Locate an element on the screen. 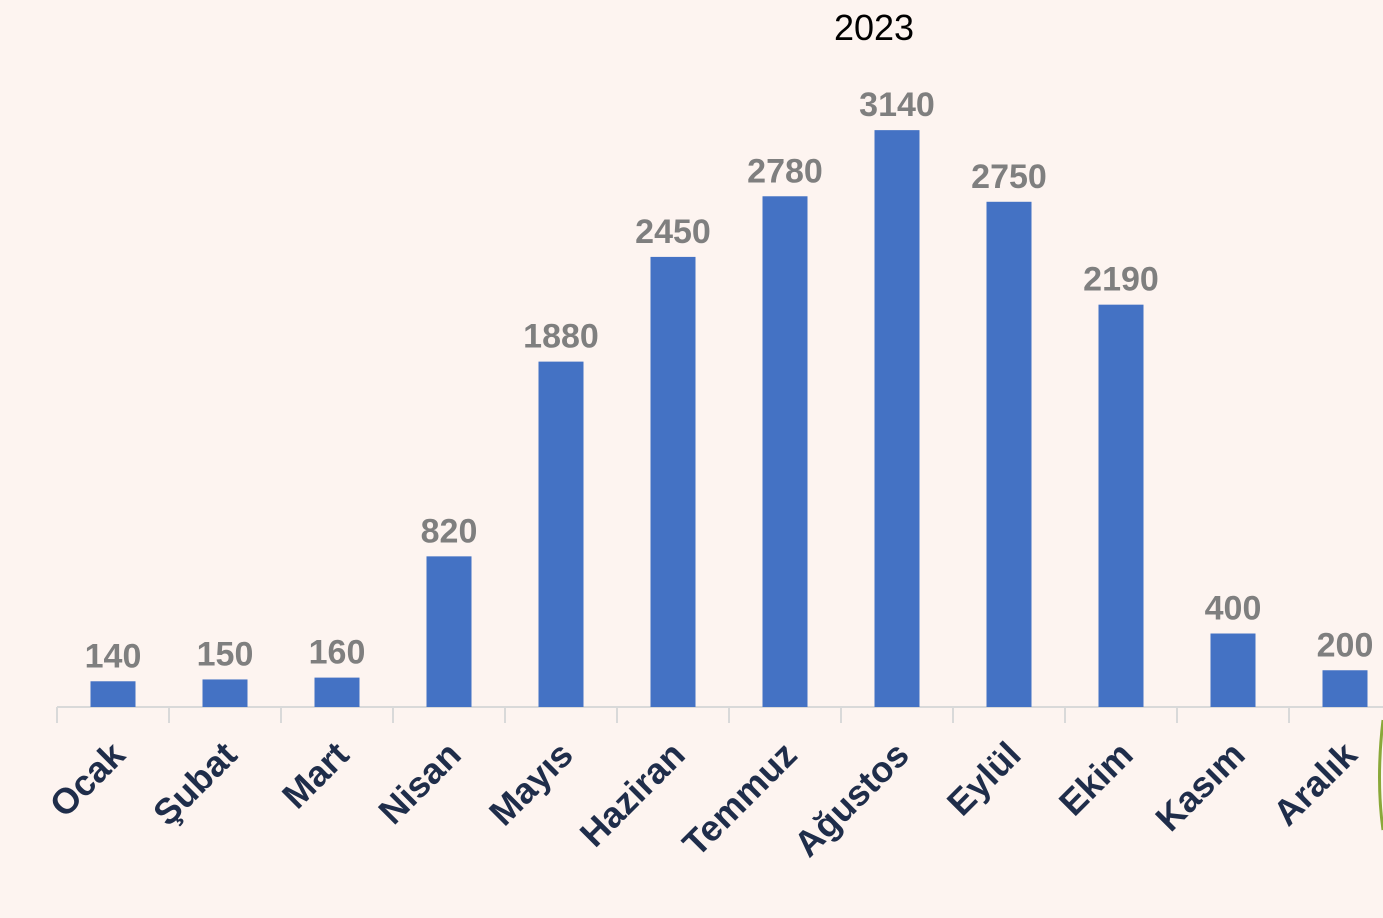 This screenshot has width=1383, height=918. value-label: 2190 is located at coordinates (1121, 280).